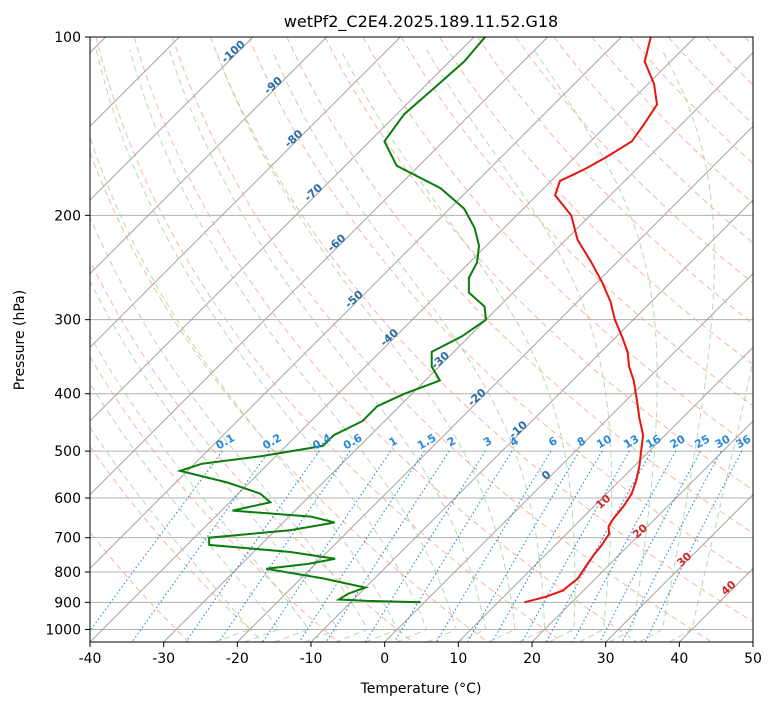  What do you see at coordinates (743, 441) in the screenshot?
I see `mixing-ratio-label: 36` at bounding box center [743, 441].